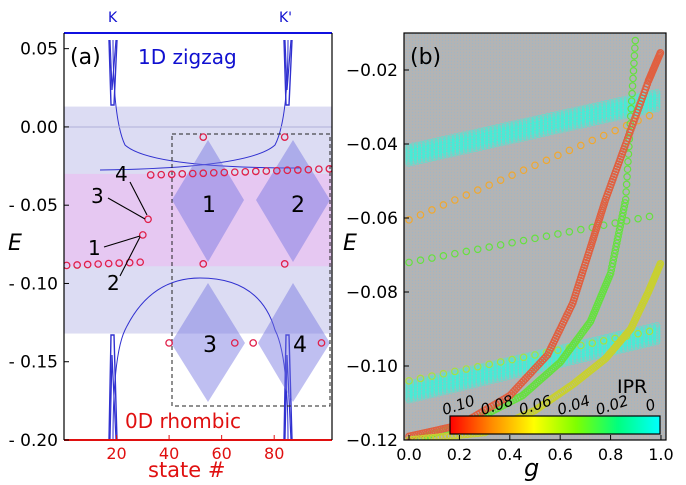 The image size is (686, 485). I want to click on dashed-box, so click(251, 270).